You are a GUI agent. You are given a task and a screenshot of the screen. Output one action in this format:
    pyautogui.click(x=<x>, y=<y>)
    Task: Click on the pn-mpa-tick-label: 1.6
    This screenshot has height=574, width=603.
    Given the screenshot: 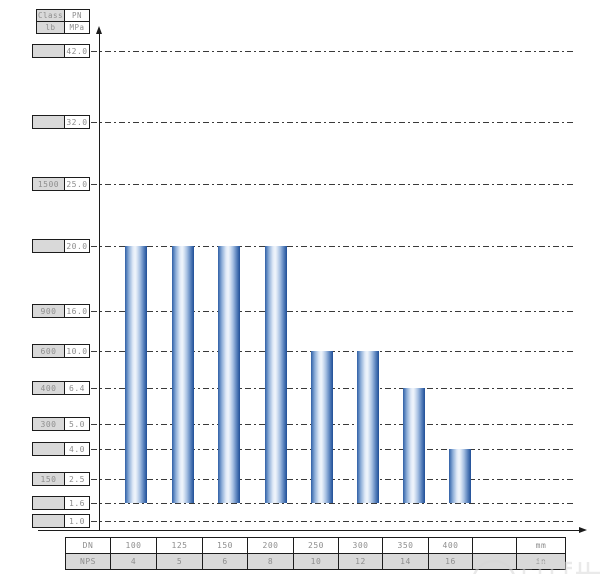 What is the action you would take?
    pyautogui.click(x=77, y=503)
    